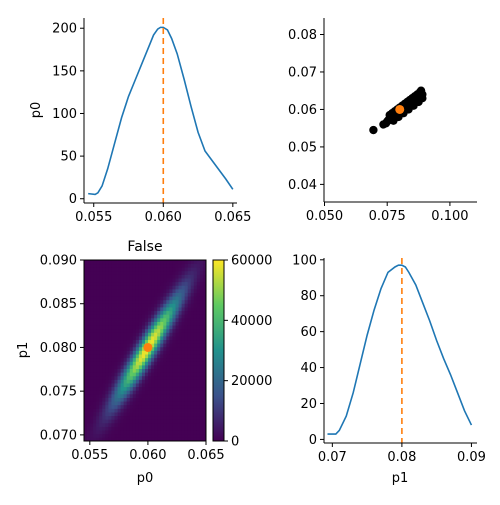 This screenshot has height=505, width=500. I want to click on scatter-y-tick-label: 0.05, so click(302, 147).